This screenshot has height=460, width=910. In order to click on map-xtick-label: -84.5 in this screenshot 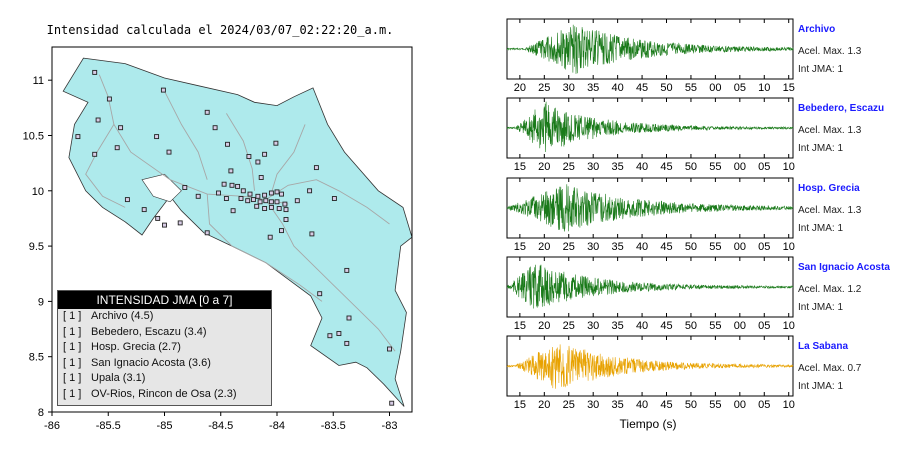, I will do `click(220, 426)`.